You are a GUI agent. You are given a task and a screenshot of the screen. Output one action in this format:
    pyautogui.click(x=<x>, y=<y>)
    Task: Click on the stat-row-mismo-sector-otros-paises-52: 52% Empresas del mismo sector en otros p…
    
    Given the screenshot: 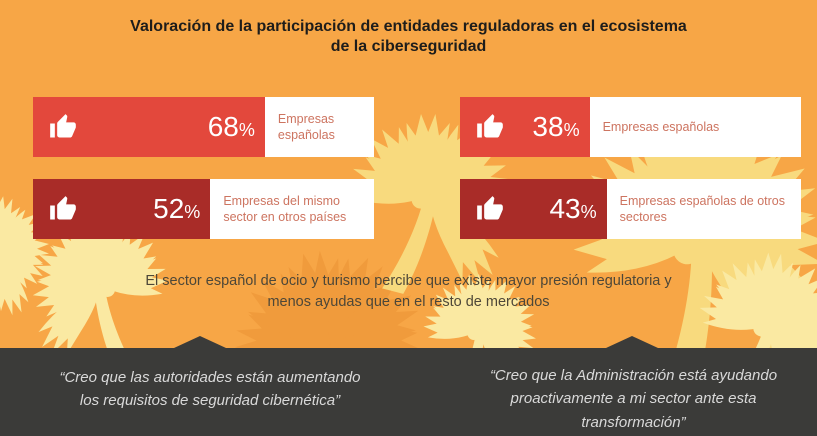 What is the action you would take?
    pyautogui.click(x=203, y=209)
    